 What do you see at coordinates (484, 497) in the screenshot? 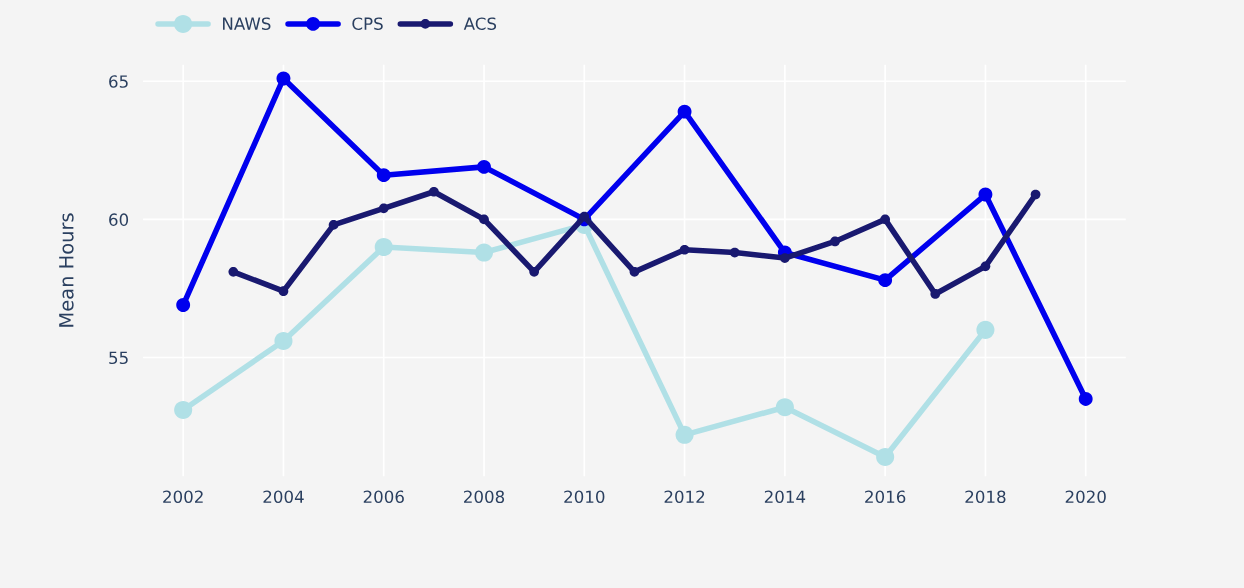
I see `x-tick-label: 2008` at bounding box center [484, 497].